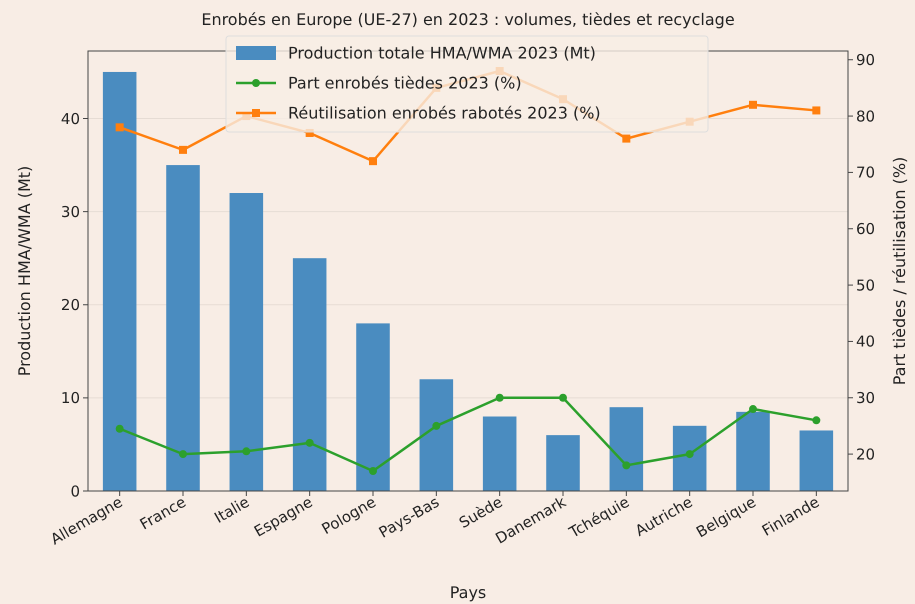 The height and width of the screenshot is (604, 915). What do you see at coordinates (70, 398) in the screenshot?
I see `y-tick-label: 10` at bounding box center [70, 398].